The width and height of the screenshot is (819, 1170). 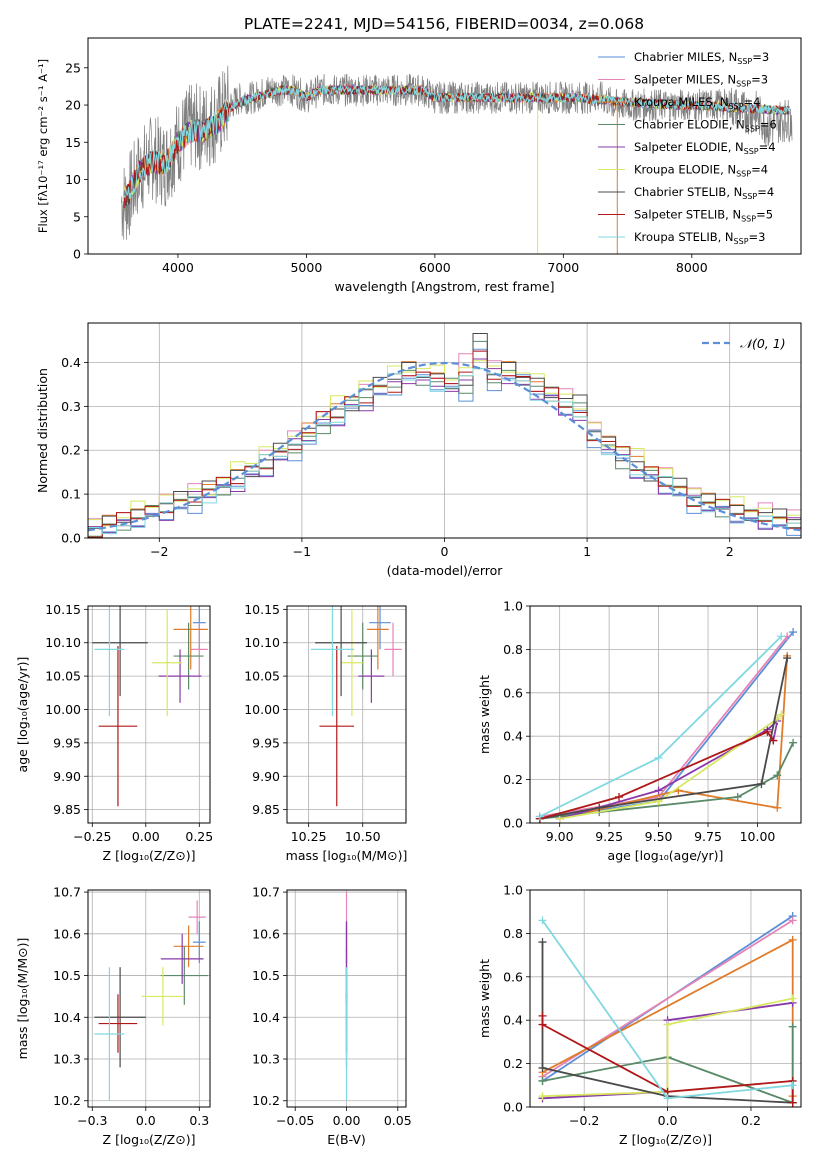 I want to click on x-axis-label: wavelength [Angstrom, rest frame], so click(x=444, y=286).